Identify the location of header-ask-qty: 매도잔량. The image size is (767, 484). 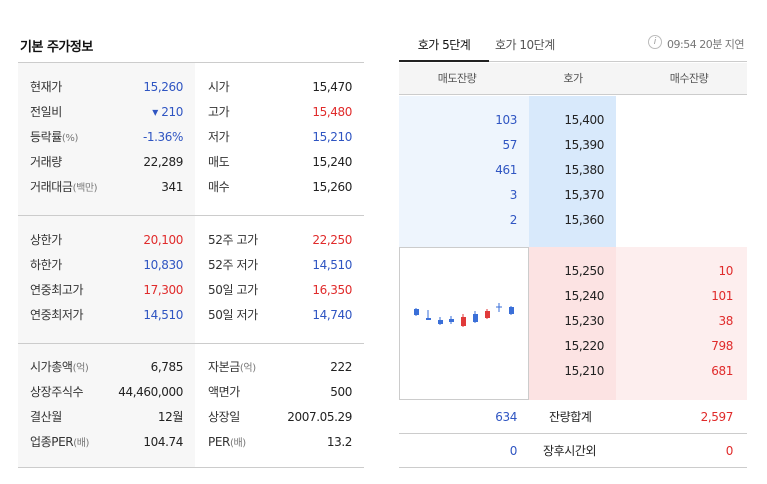
(457, 78).